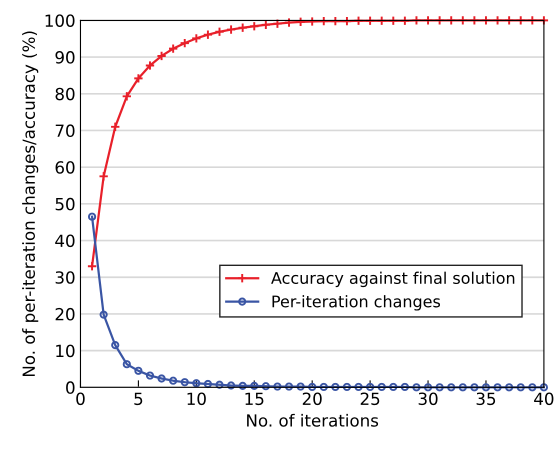 The image size is (555, 453). I want to click on y-tick-label: 50, so click(65, 204).